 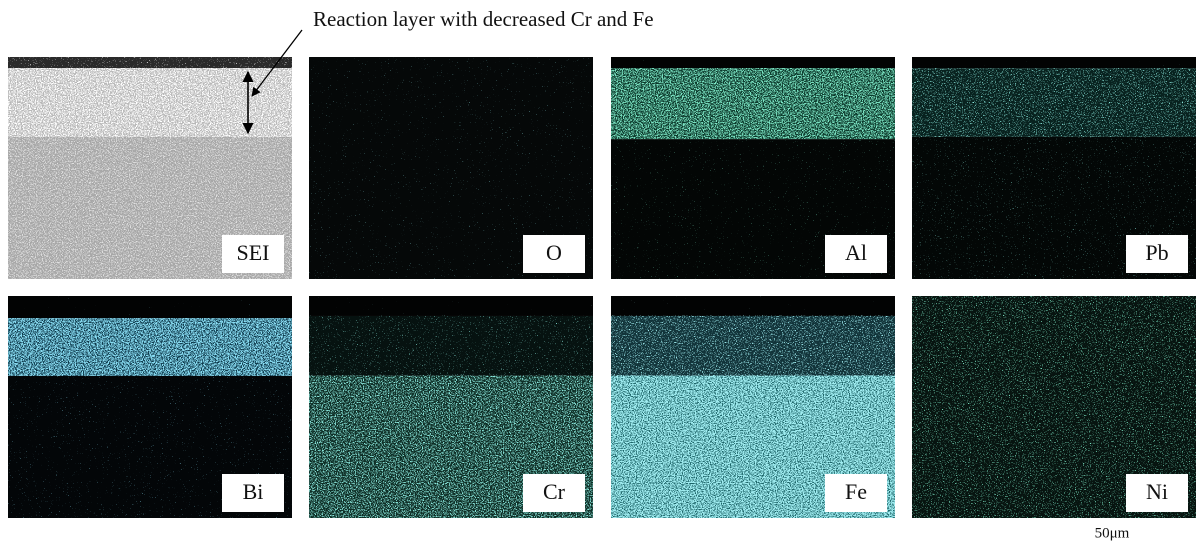 I want to click on panel-label: Fe, so click(x=856, y=491).